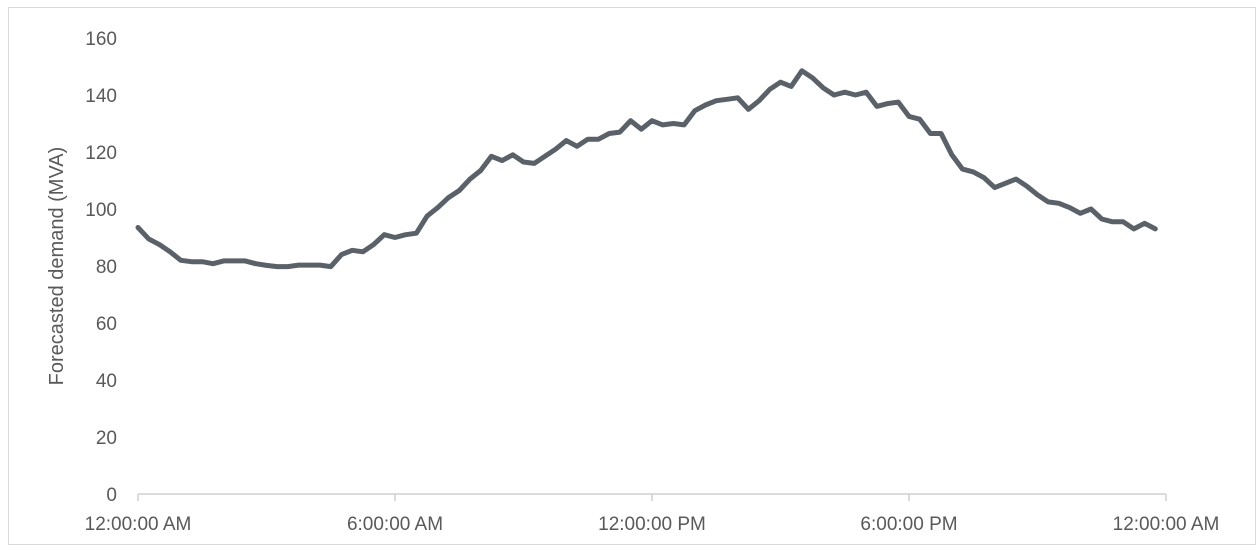 Image resolution: width=1260 pixels, height=550 pixels. Describe the element at coordinates (908, 524) in the screenshot. I see `x-tick-label: 6:00:00 PM` at that location.